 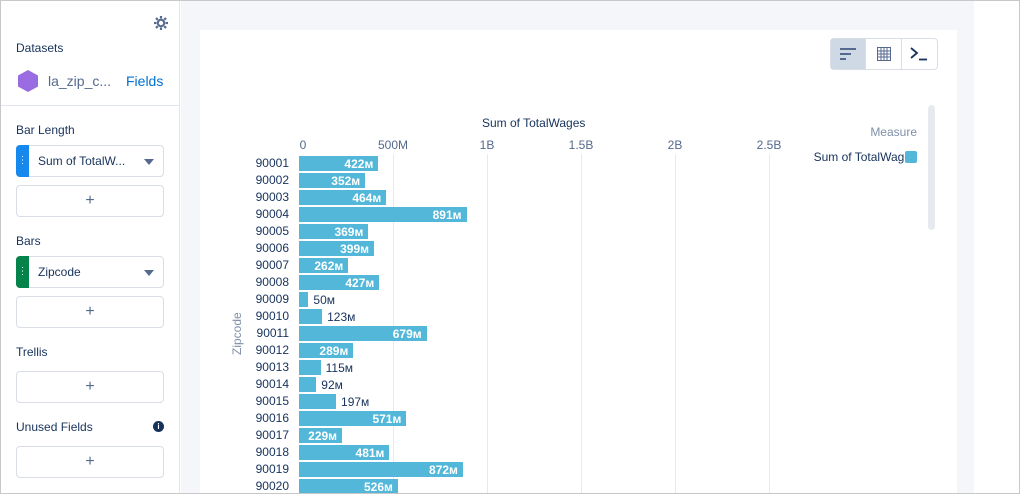 I want to click on y-tick-label: 90003, so click(x=272, y=197).